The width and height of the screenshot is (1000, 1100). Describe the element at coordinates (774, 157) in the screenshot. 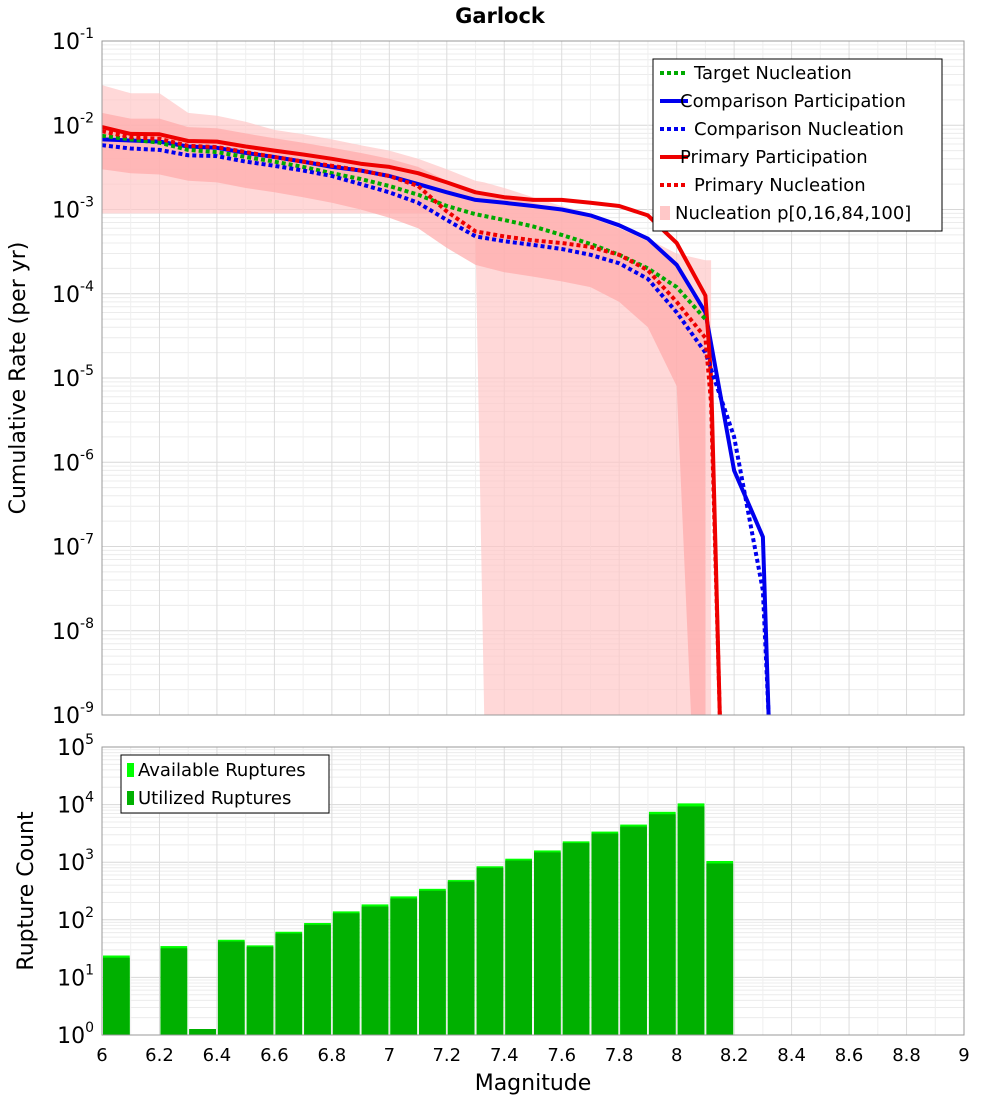

I see `legend-label: Primary Participation` at that location.